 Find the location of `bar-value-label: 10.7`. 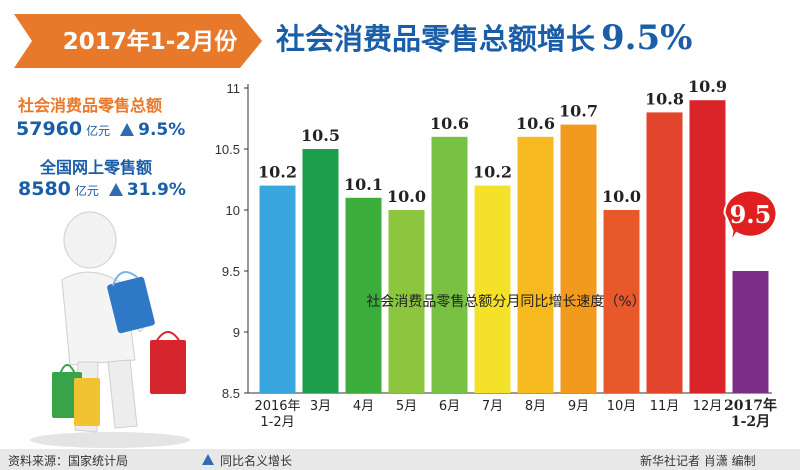

bar-value-label: 10.7 is located at coordinates (578, 111).